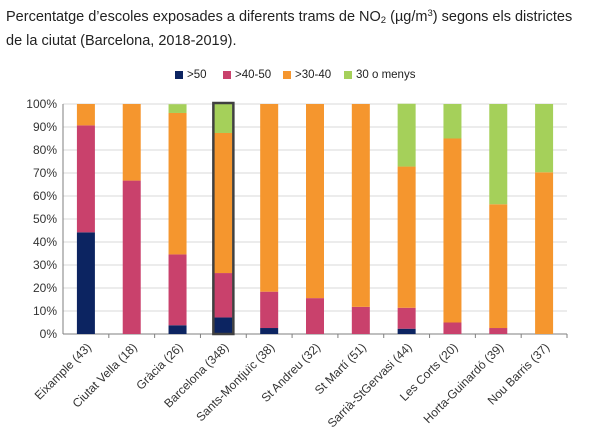  Describe the element at coordinates (227, 75) in the screenshot. I see `legend-swatch-s4050` at that location.